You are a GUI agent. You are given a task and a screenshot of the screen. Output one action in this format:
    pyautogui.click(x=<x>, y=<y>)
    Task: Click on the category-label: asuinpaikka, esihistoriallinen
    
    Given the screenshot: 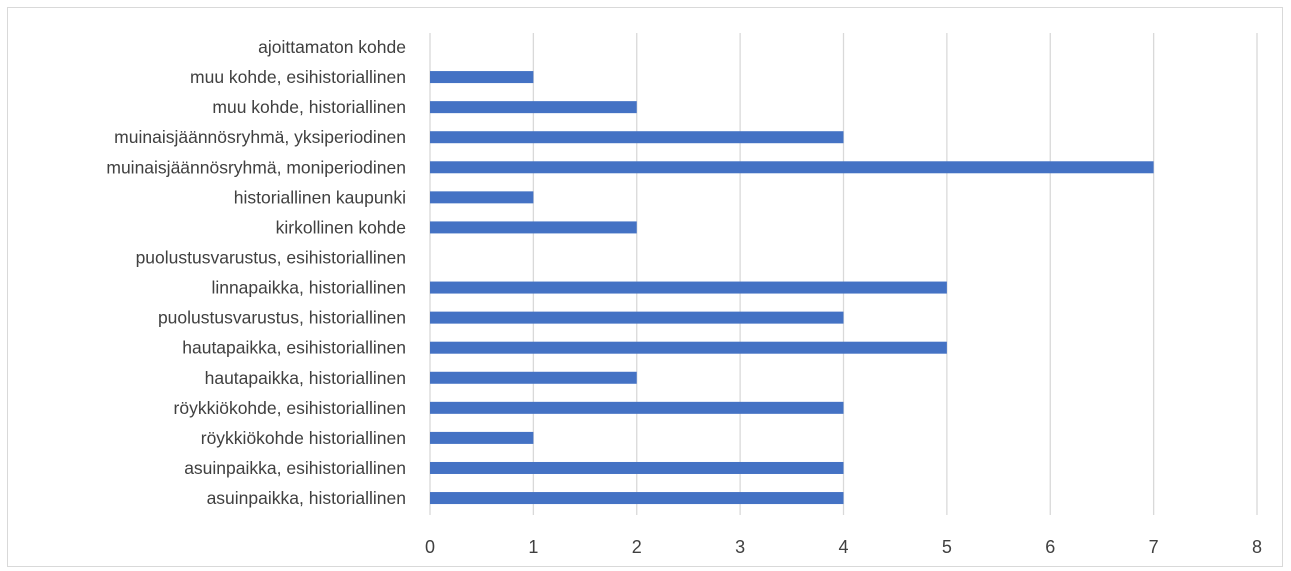 What is the action you would take?
    pyautogui.click(x=295, y=468)
    